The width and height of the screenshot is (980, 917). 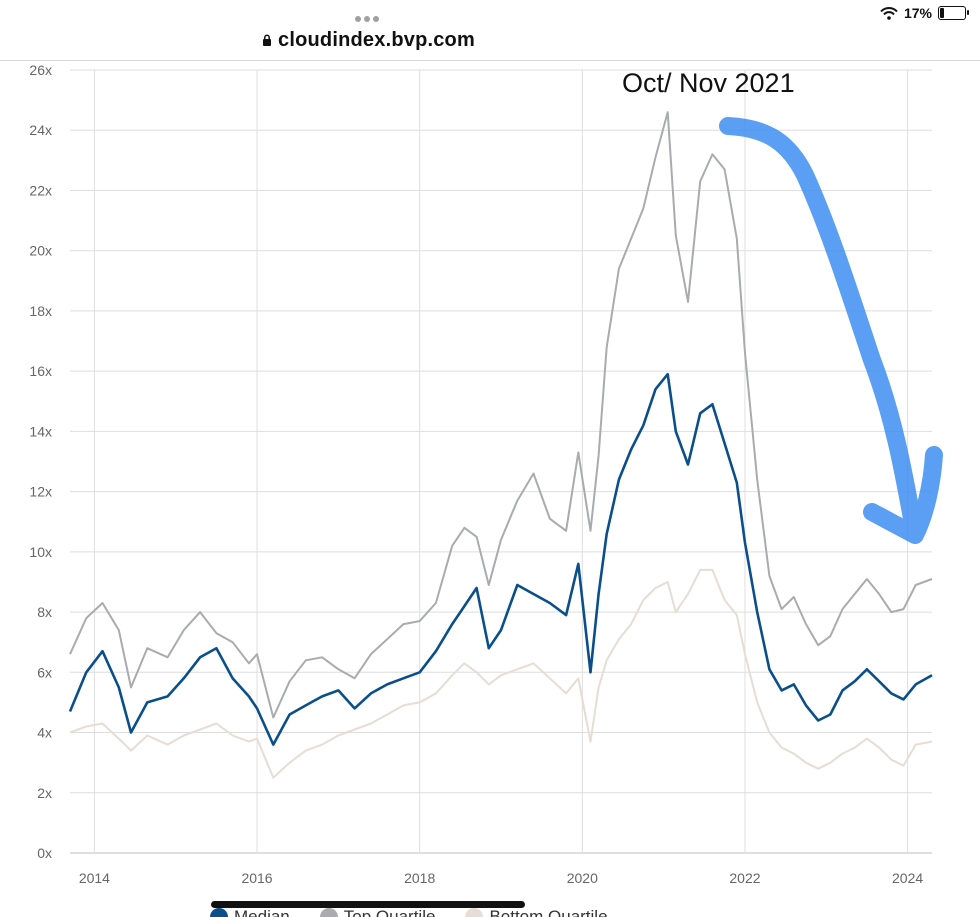 I want to click on chart-legend: Median Top Quartile Bottom Quartile, so click(x=409, y=911).